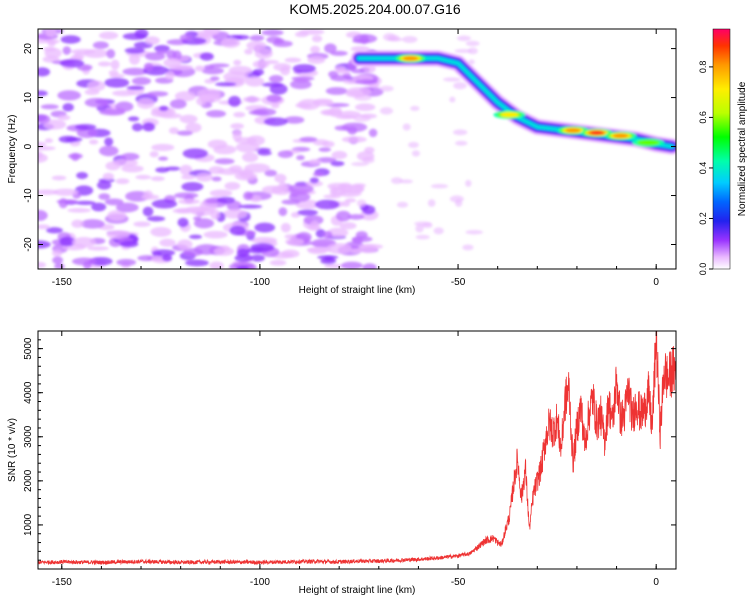  I want to click on x-tick-label: -100, so click(260, 582).